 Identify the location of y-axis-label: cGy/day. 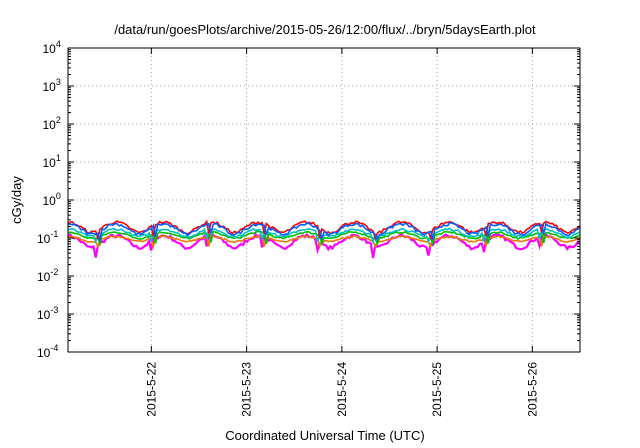
(16, 200).